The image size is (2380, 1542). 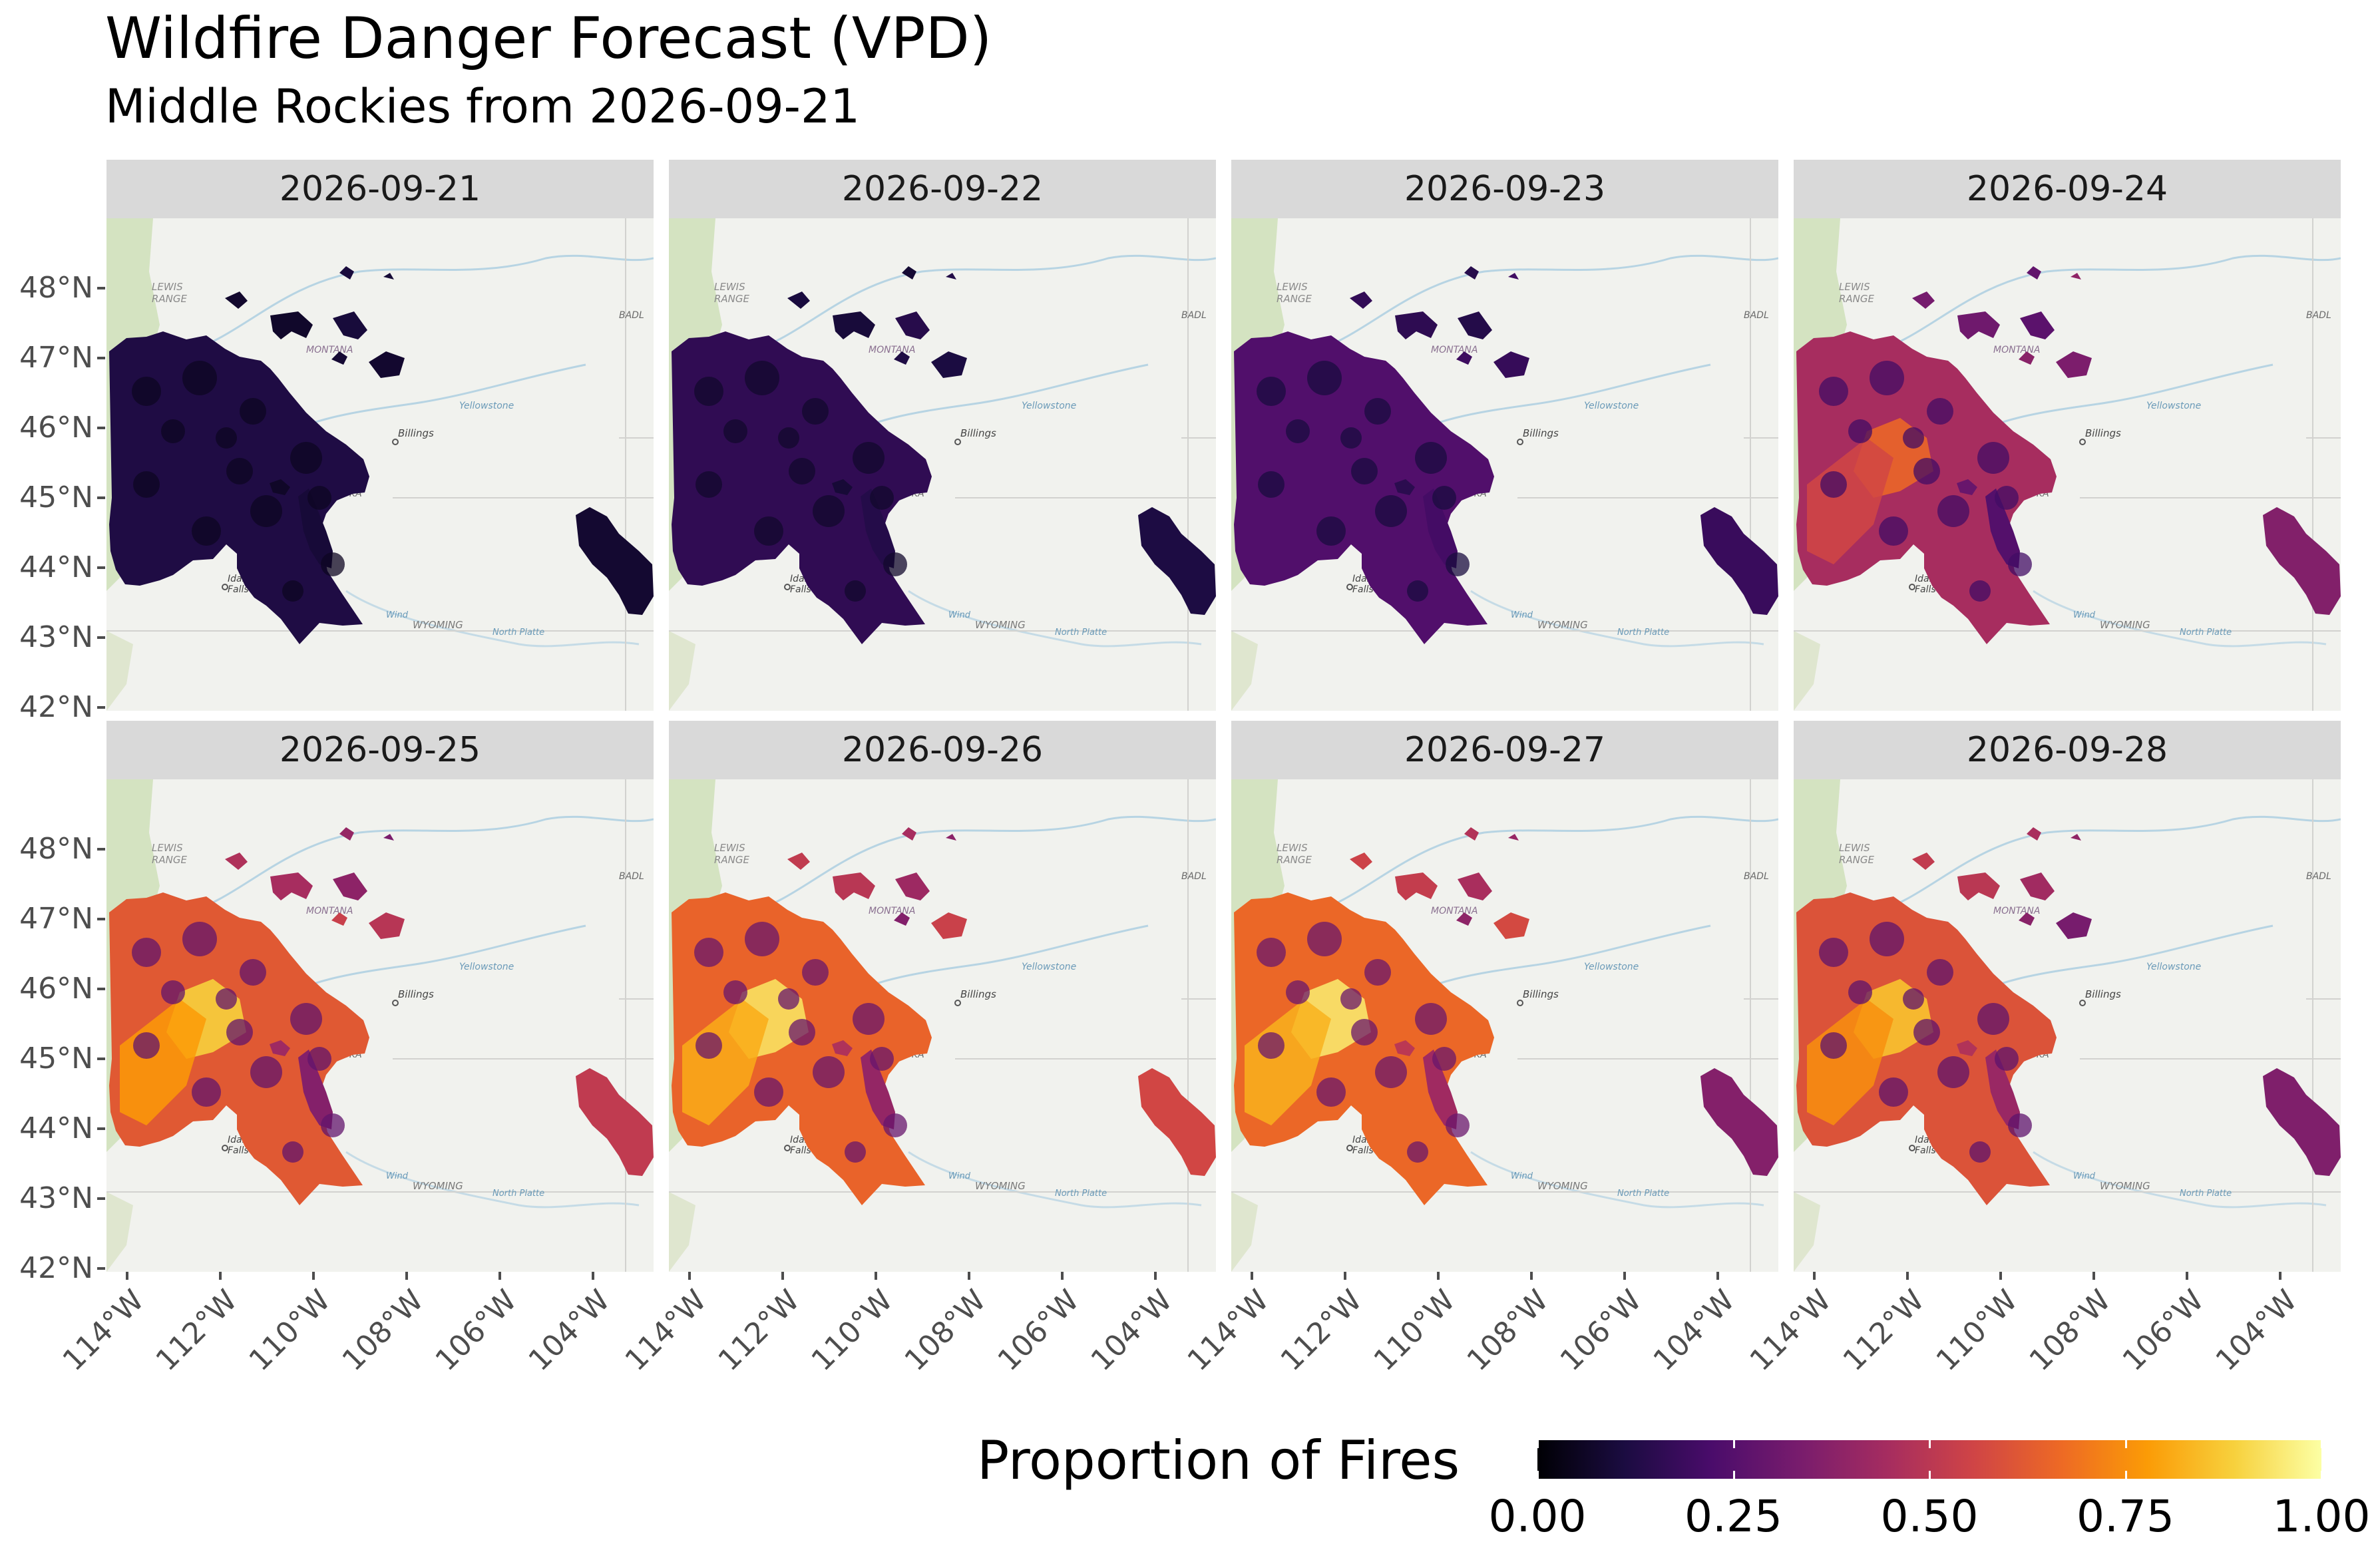 I want to click on facet-strip-label: 2026-09-26, so click(x=942, y=750).